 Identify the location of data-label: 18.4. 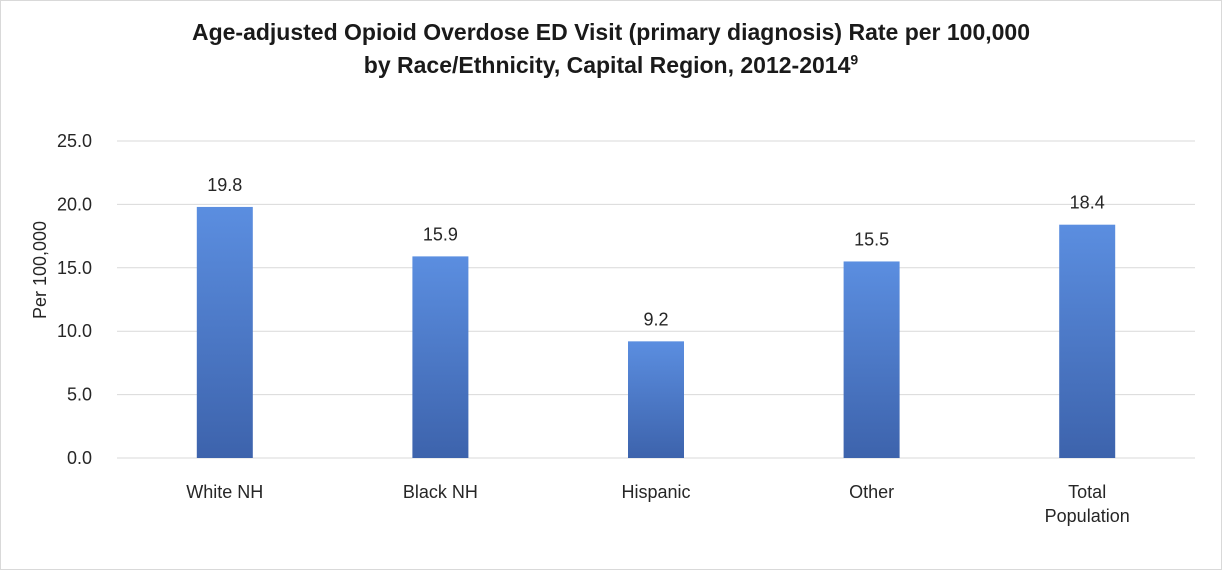
(1087, 203).